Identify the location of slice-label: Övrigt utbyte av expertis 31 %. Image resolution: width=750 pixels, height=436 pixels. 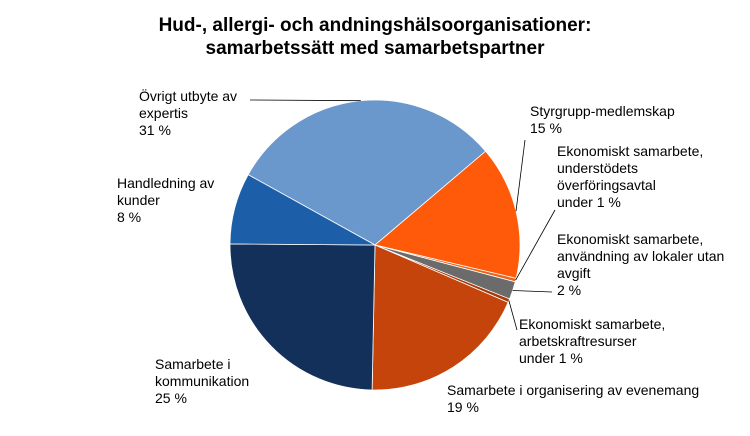
(198, 113).